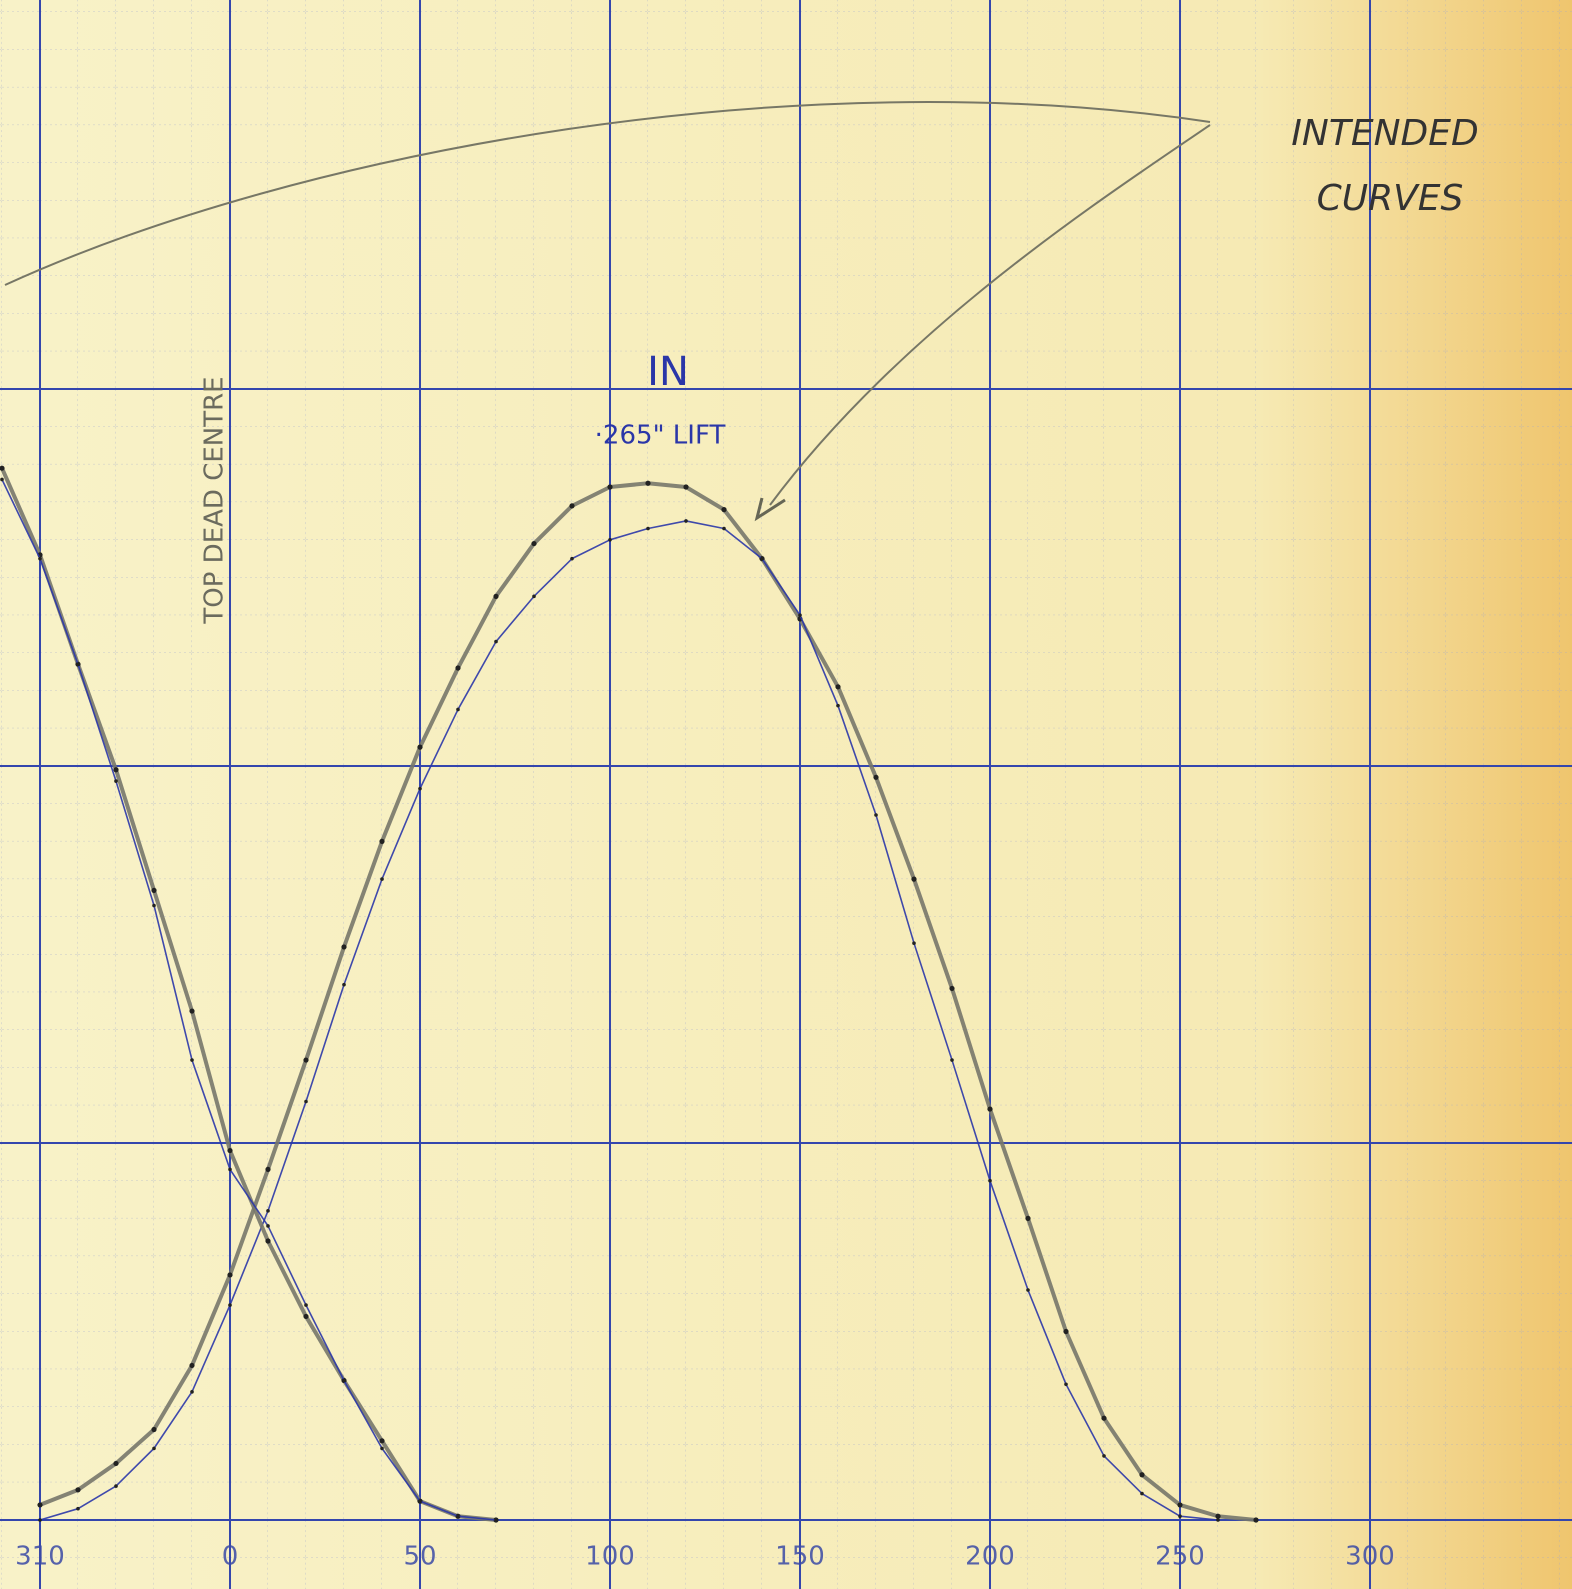  Describe the element at coordinates (668, 372) in the screenshot. I see `annotation: IN` at that location.